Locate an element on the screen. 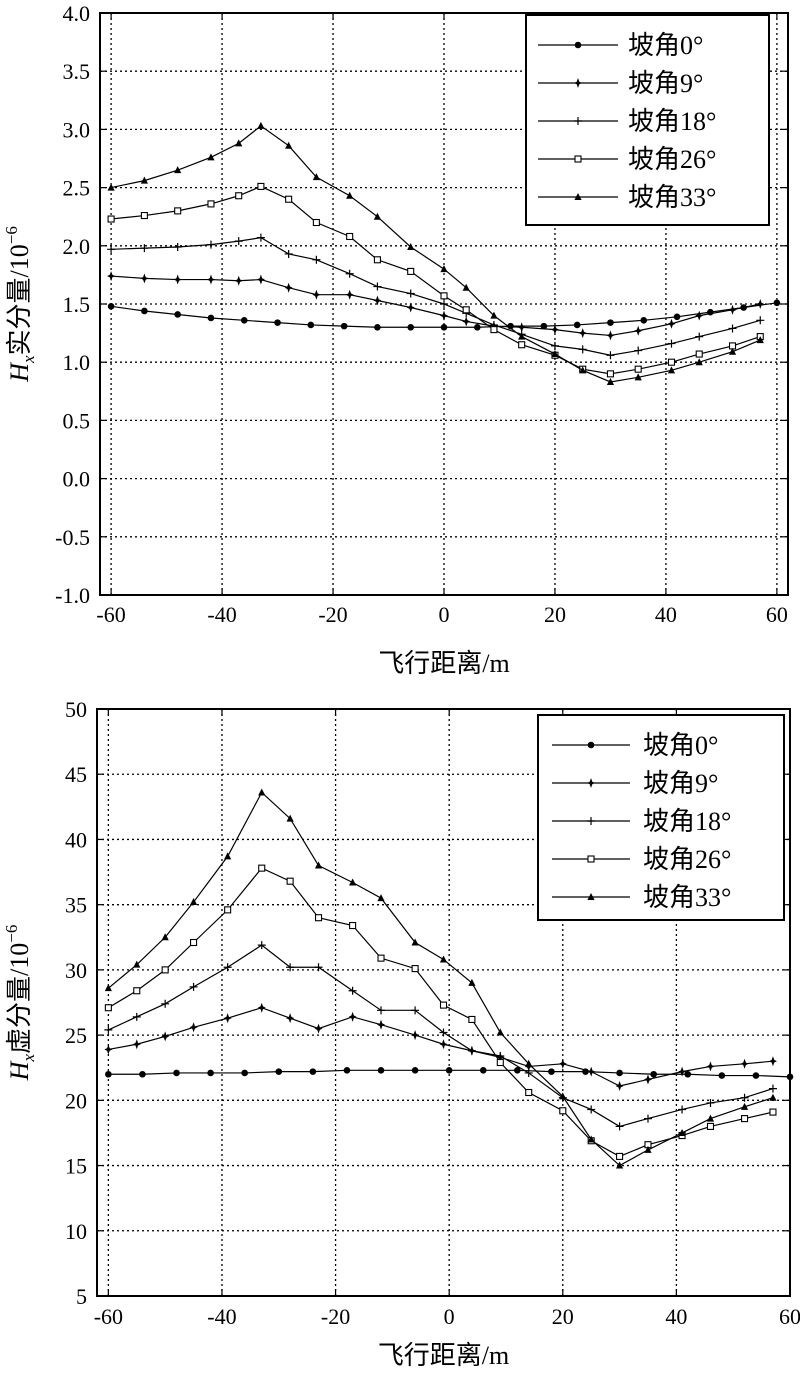 The image size is (800, 1378). y-tick-label: 3.5 is located at coordinates (77, 71).